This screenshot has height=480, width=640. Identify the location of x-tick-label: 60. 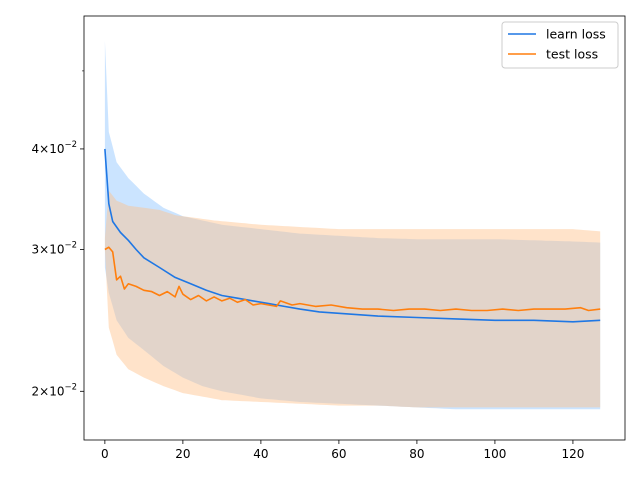
(338, 454).